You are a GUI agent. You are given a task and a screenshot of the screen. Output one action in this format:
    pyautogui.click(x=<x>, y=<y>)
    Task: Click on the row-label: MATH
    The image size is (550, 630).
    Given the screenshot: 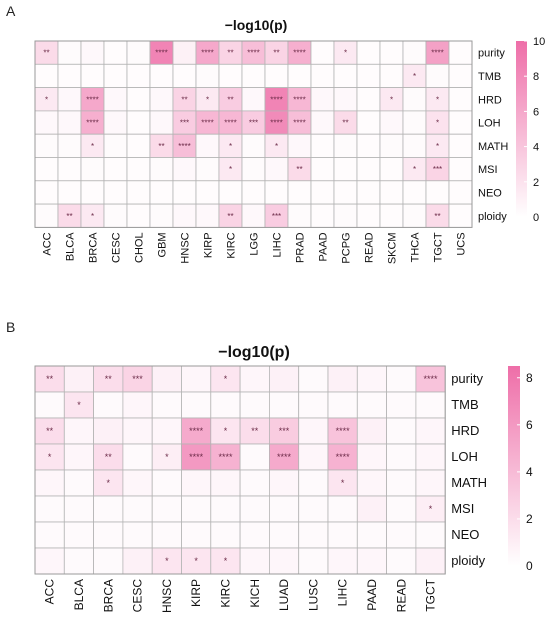 What is the action you would take?
    pyautogui.click(x=493, y=147)
    